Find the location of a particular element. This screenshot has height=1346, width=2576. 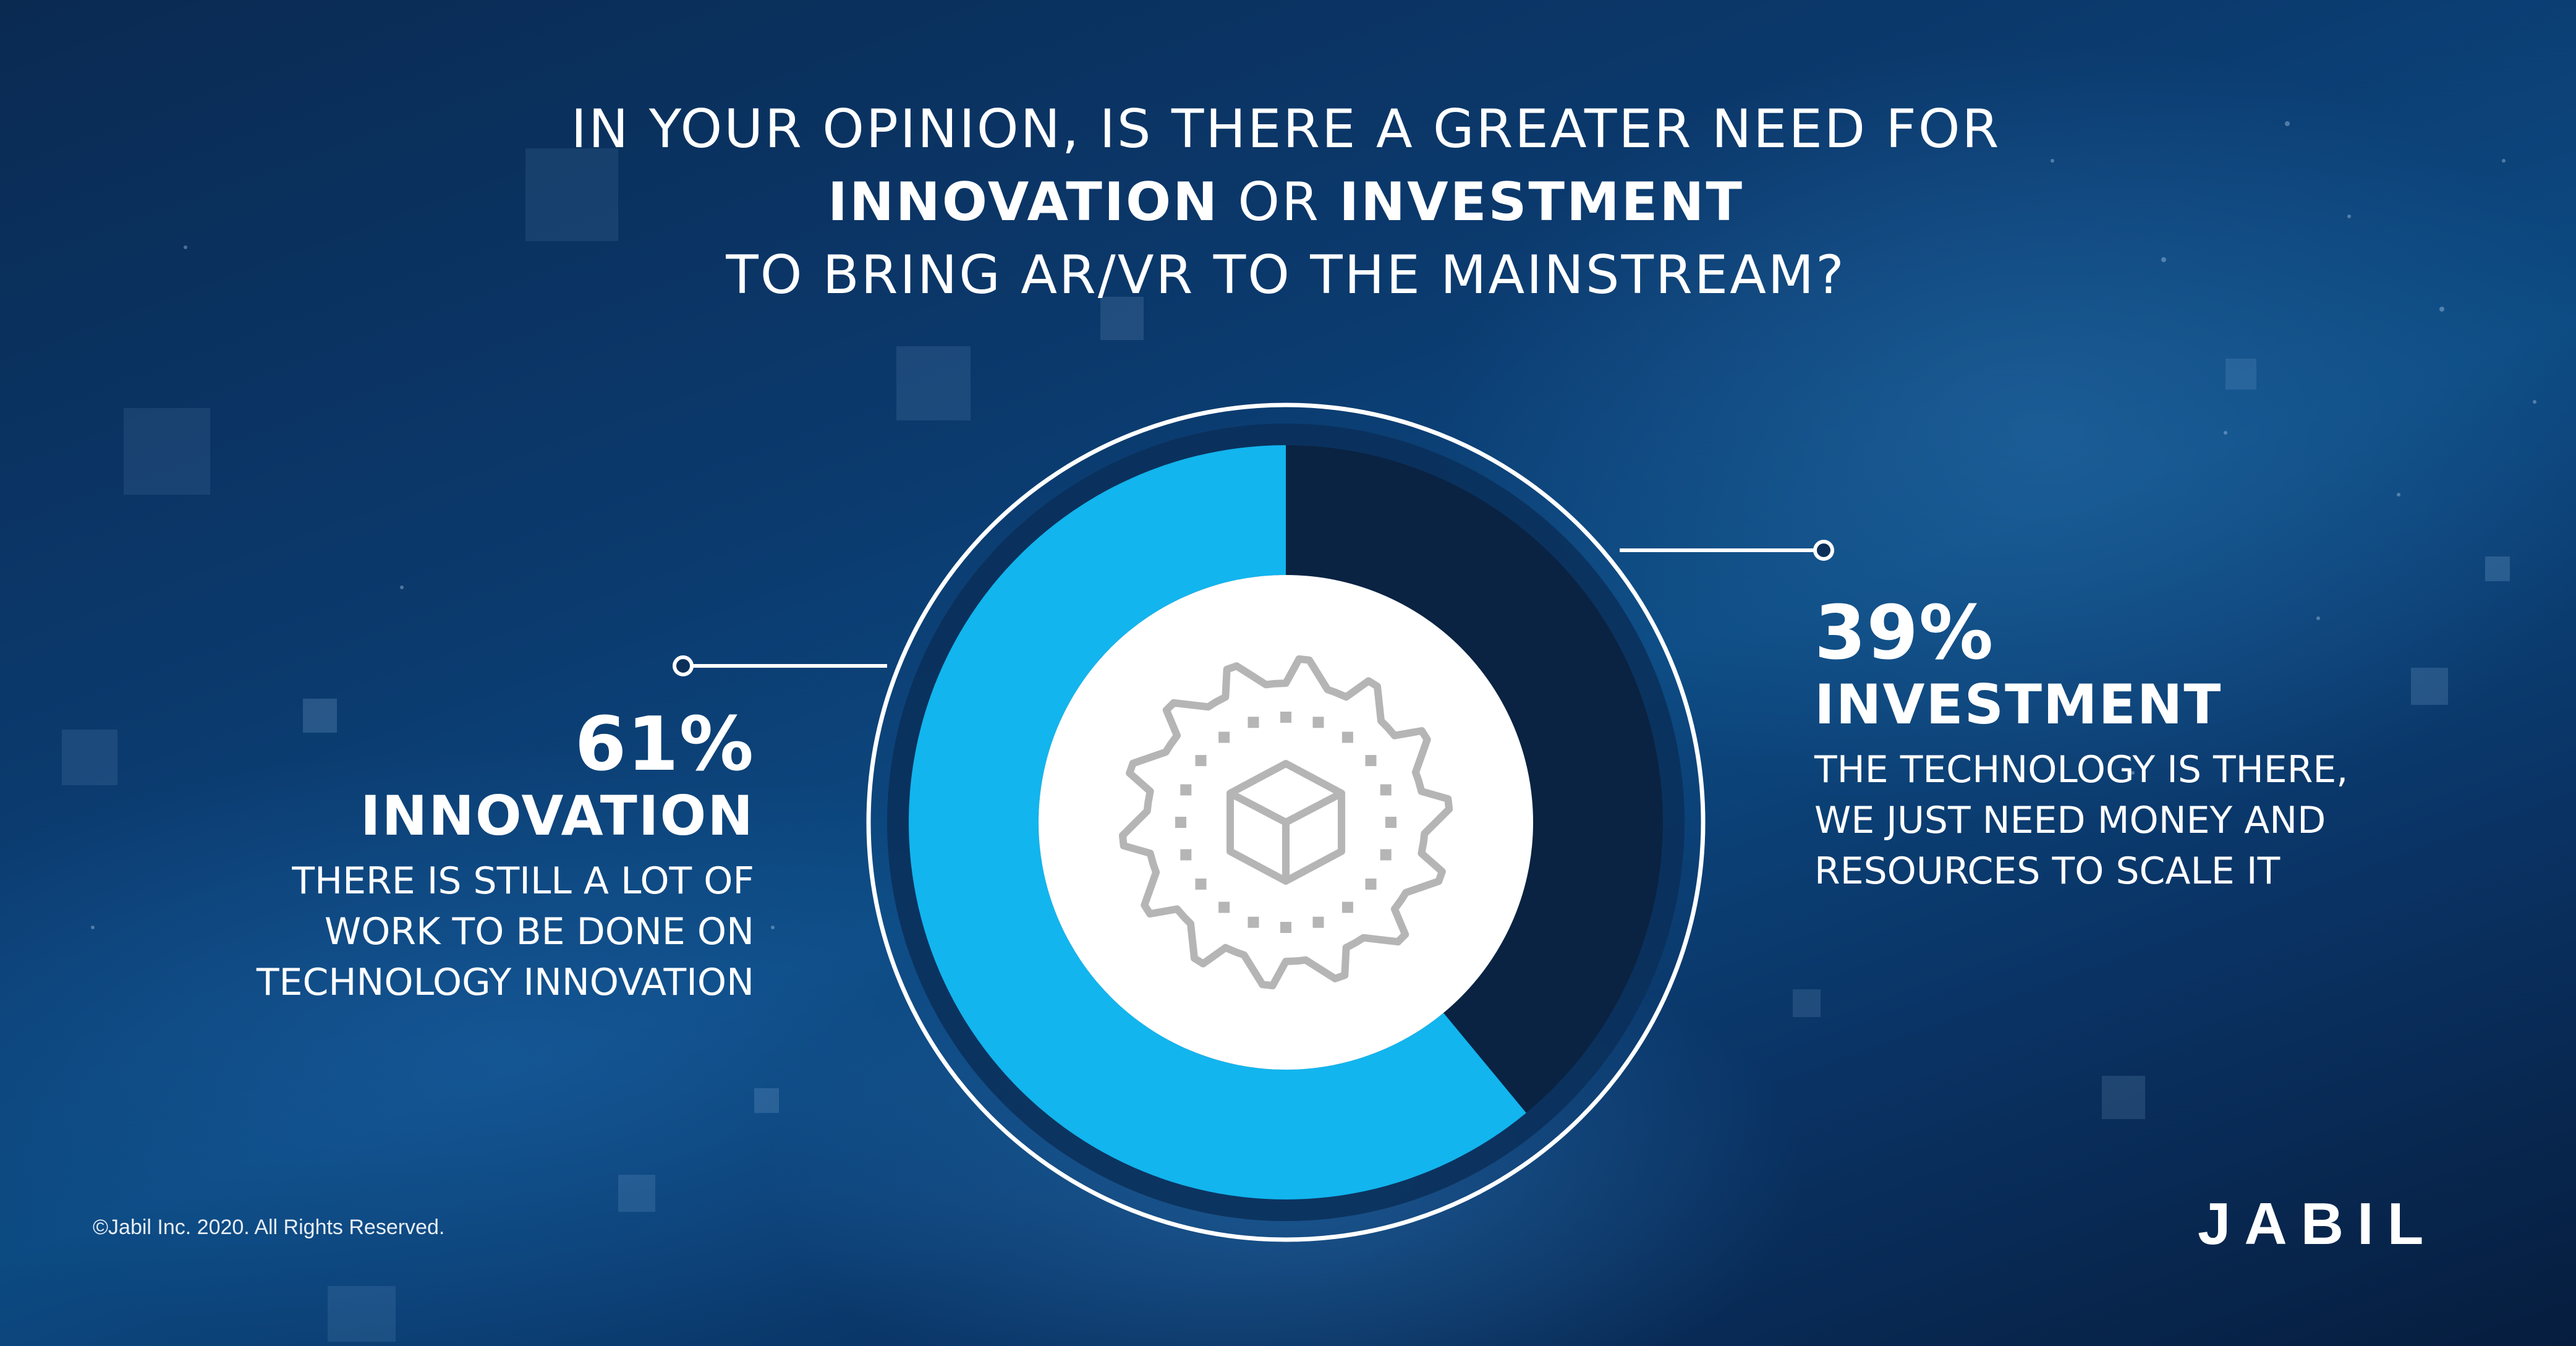

title-line-2: INNOVATION OR INVESTMENT is located at coordinates (1286, 203).